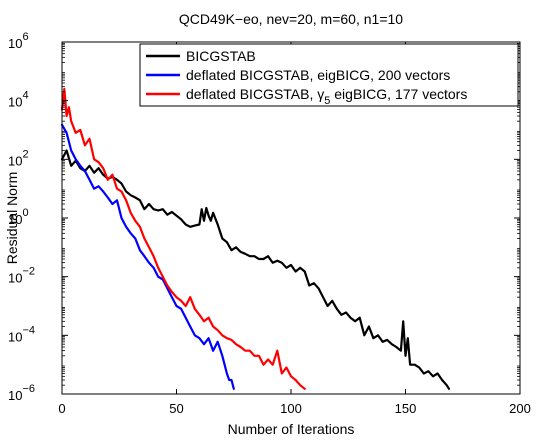  Describe the element at coordinates (18, 41) in the screenshot. I see `y-tick-label: 10⁶` at that location.